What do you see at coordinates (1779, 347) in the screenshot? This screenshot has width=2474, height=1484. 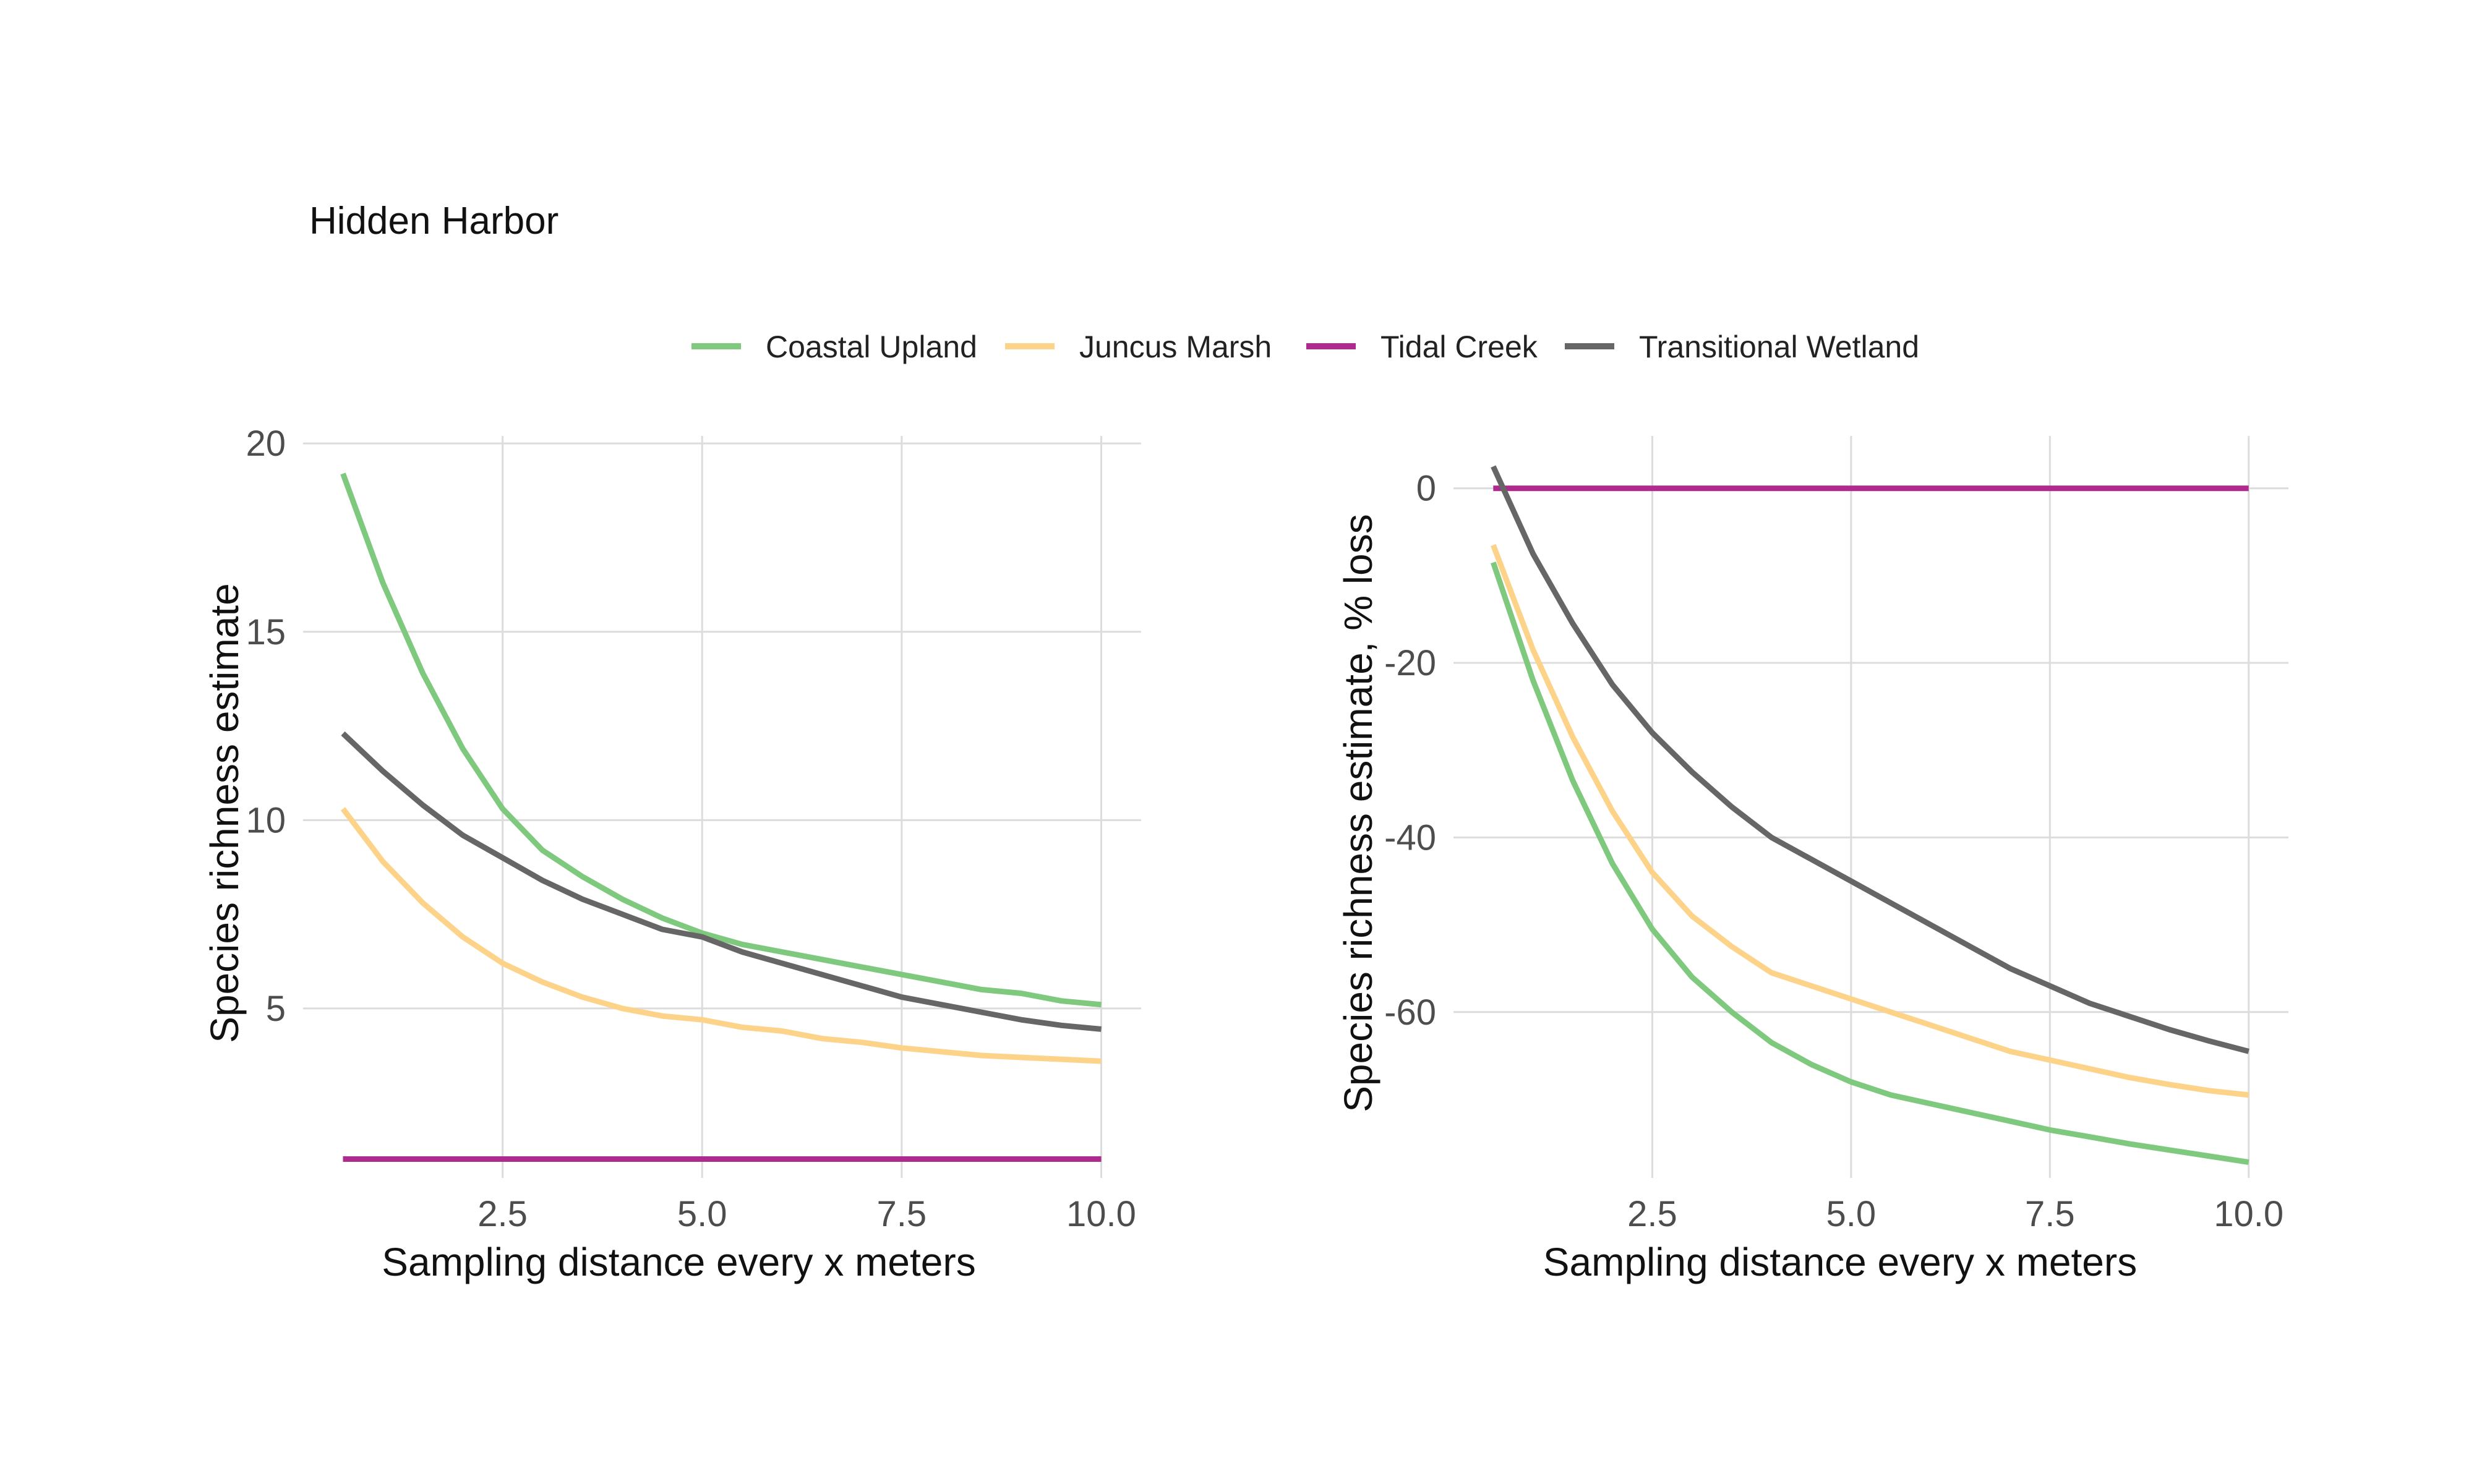 I see `legend-label: Transitional Wetland` at bounding box center [1779, 347].